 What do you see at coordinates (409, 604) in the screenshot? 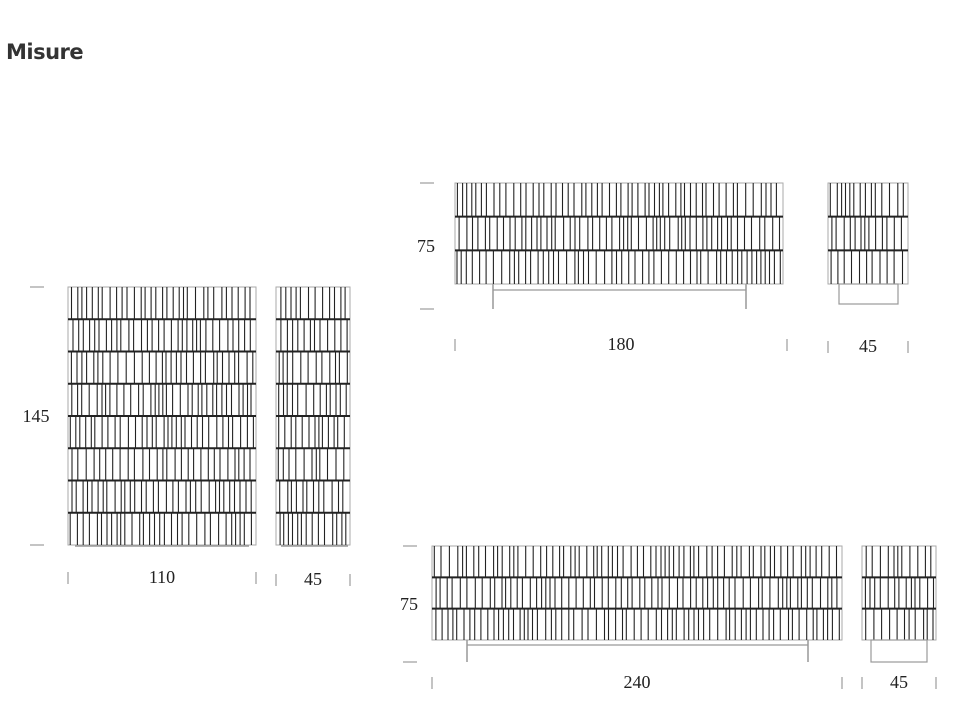
I see `sideboard-240-height-label: 75` at bounding box center [409, 604].